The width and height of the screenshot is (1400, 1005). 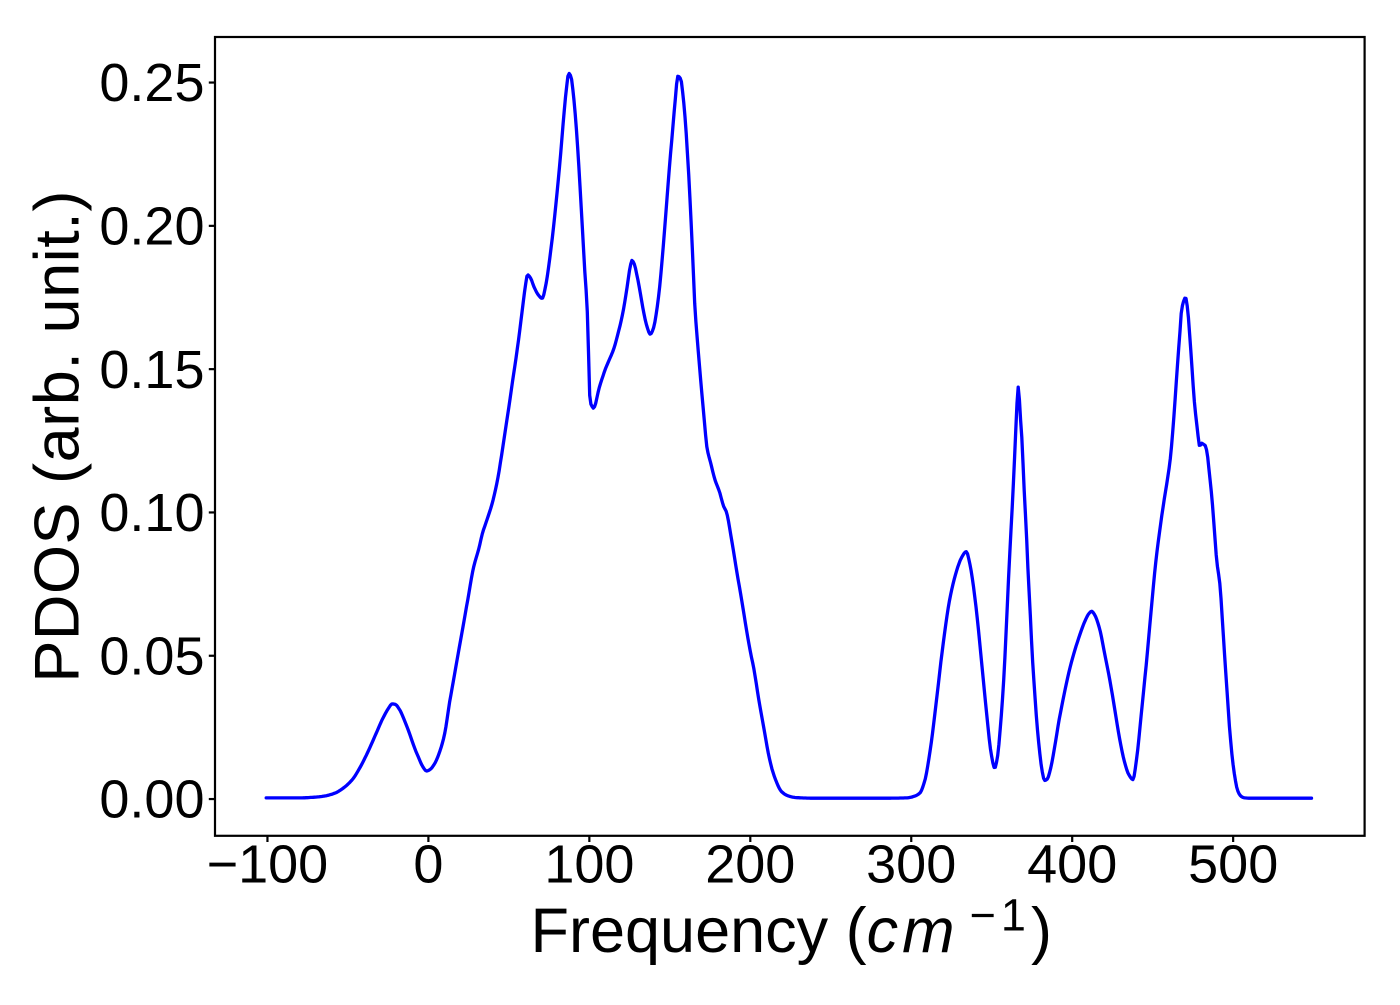 What do you see at coordinates (151, 800) in the screenshot?
I see `svg-text: 0.00` at bounding box center [151, 800].